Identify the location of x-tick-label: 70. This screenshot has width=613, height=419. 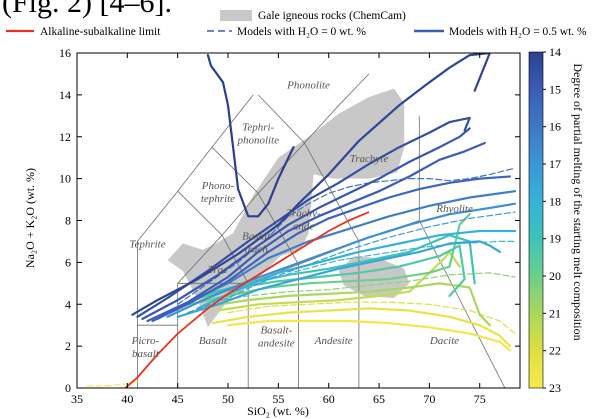
(429, 399).